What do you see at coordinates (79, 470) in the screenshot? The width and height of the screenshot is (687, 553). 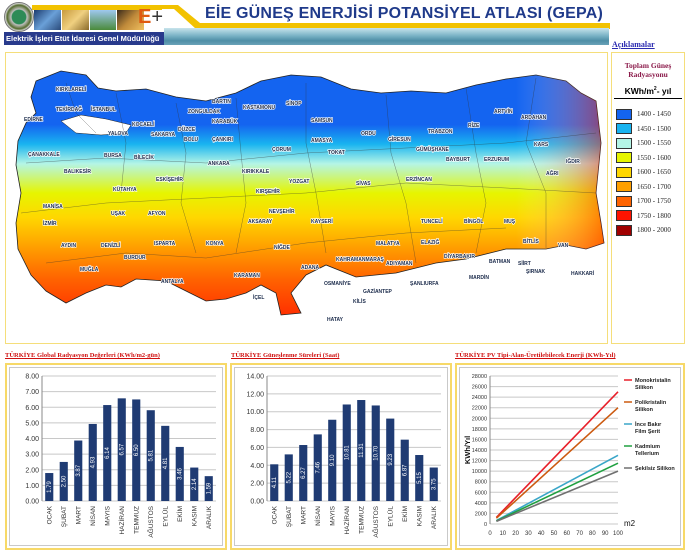 I see `svg-text: 3.87` at bounding box center [79, 470].